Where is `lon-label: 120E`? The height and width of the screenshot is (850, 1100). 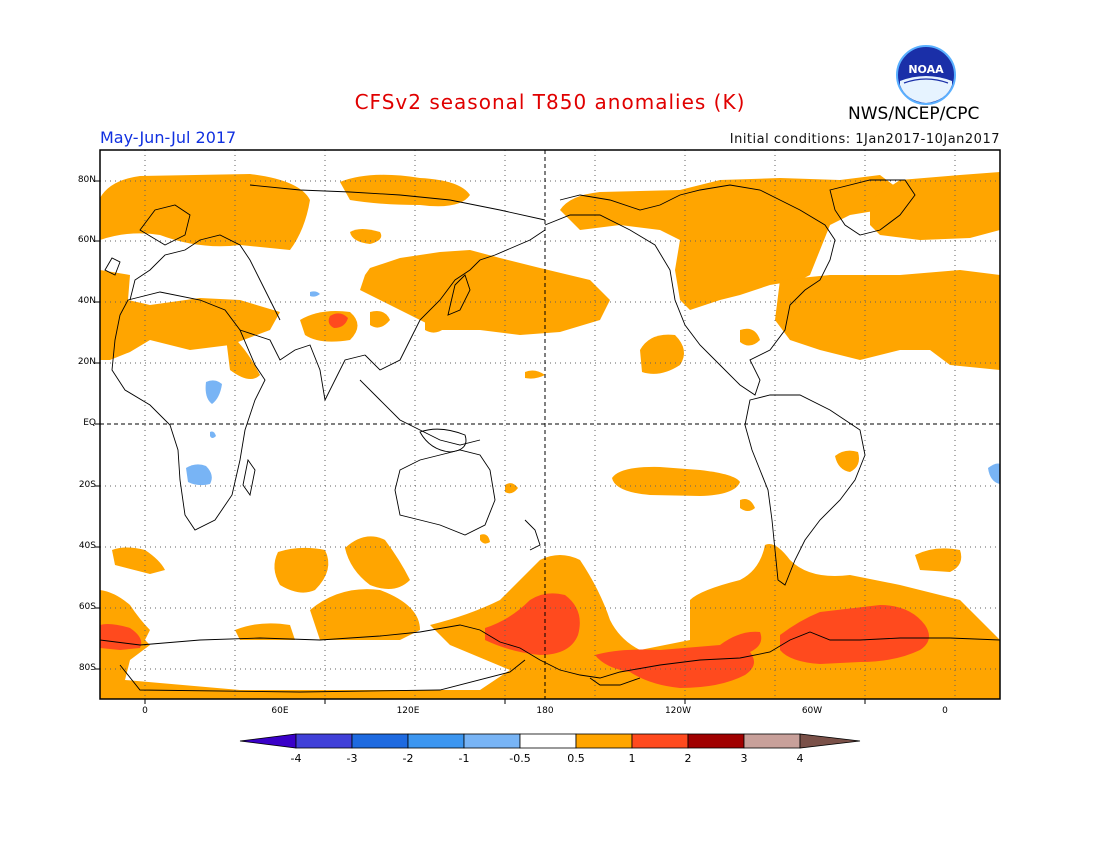 lon-label: 120E is located at coordinates (408, 711).